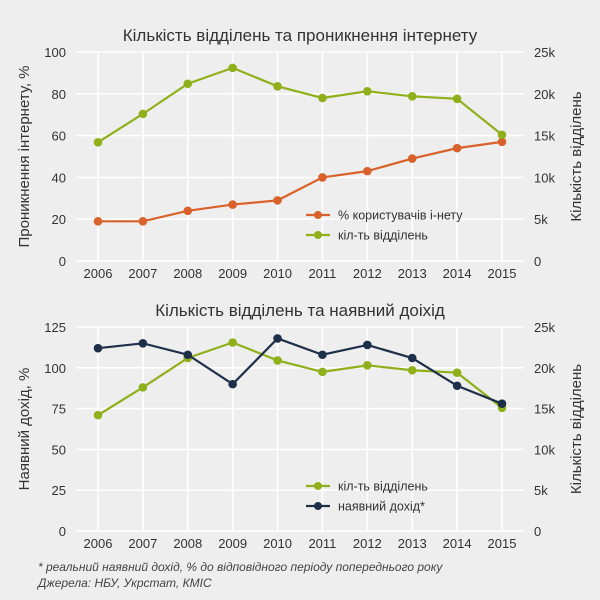  What do you see at coordinates (59, 136) in the screenshot?
I see `y-tick-label: 60` at bounding box center [59, 136].